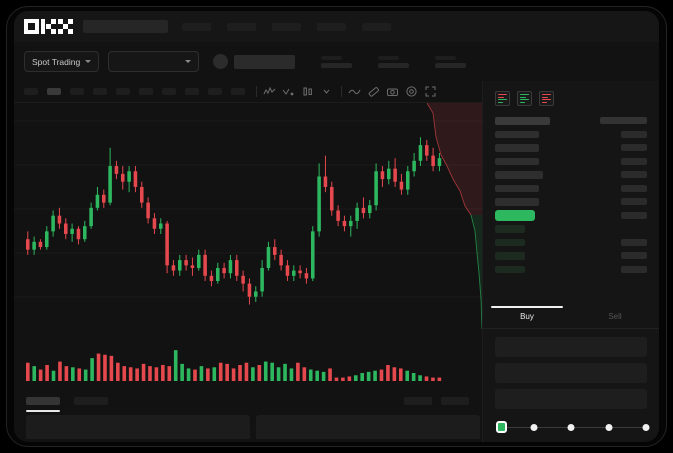  Describe the element at coordinates (354, 91) in the screenshot. I see `line-chart-icon` at that location.